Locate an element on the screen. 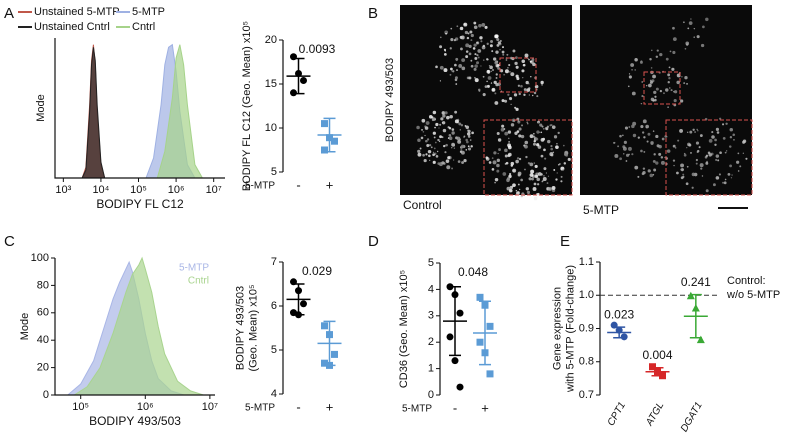  image-label: Control is located at coordinates (422, 205).